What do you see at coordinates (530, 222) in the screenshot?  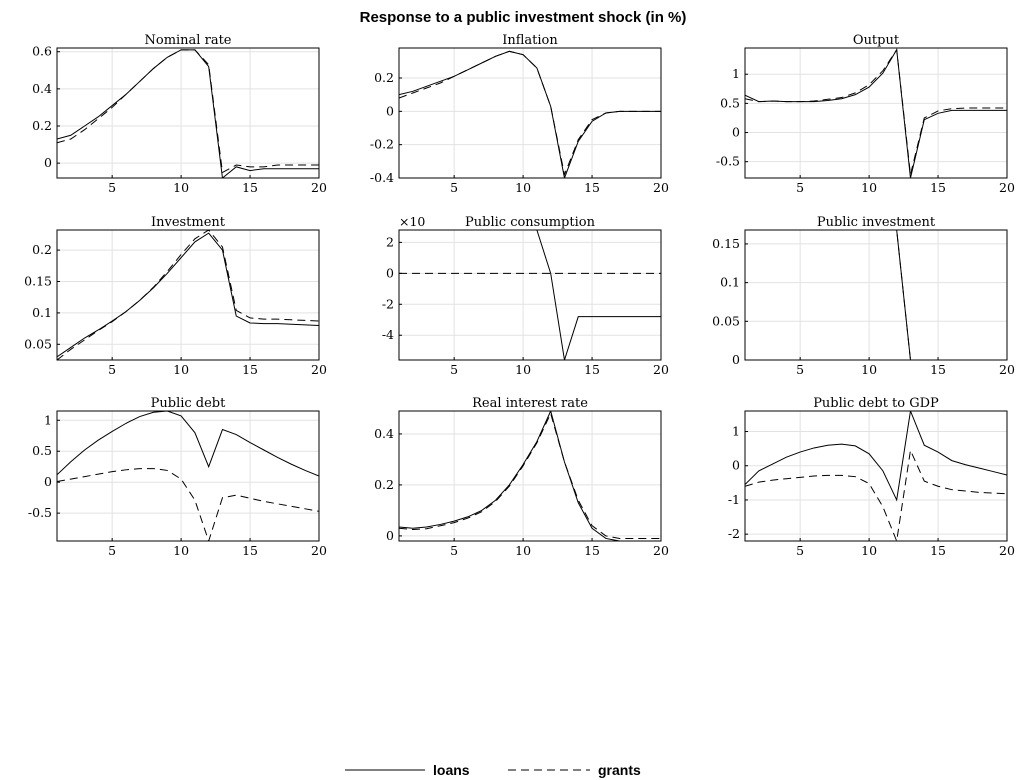 I see `panel-title: Public consumption` at bounding box center [530, 222].